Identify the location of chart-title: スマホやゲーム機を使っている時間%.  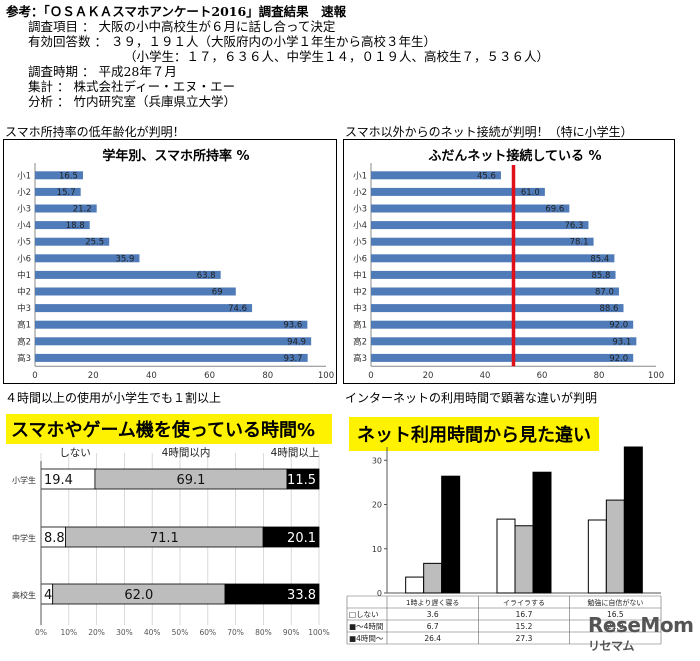
(163, 430).